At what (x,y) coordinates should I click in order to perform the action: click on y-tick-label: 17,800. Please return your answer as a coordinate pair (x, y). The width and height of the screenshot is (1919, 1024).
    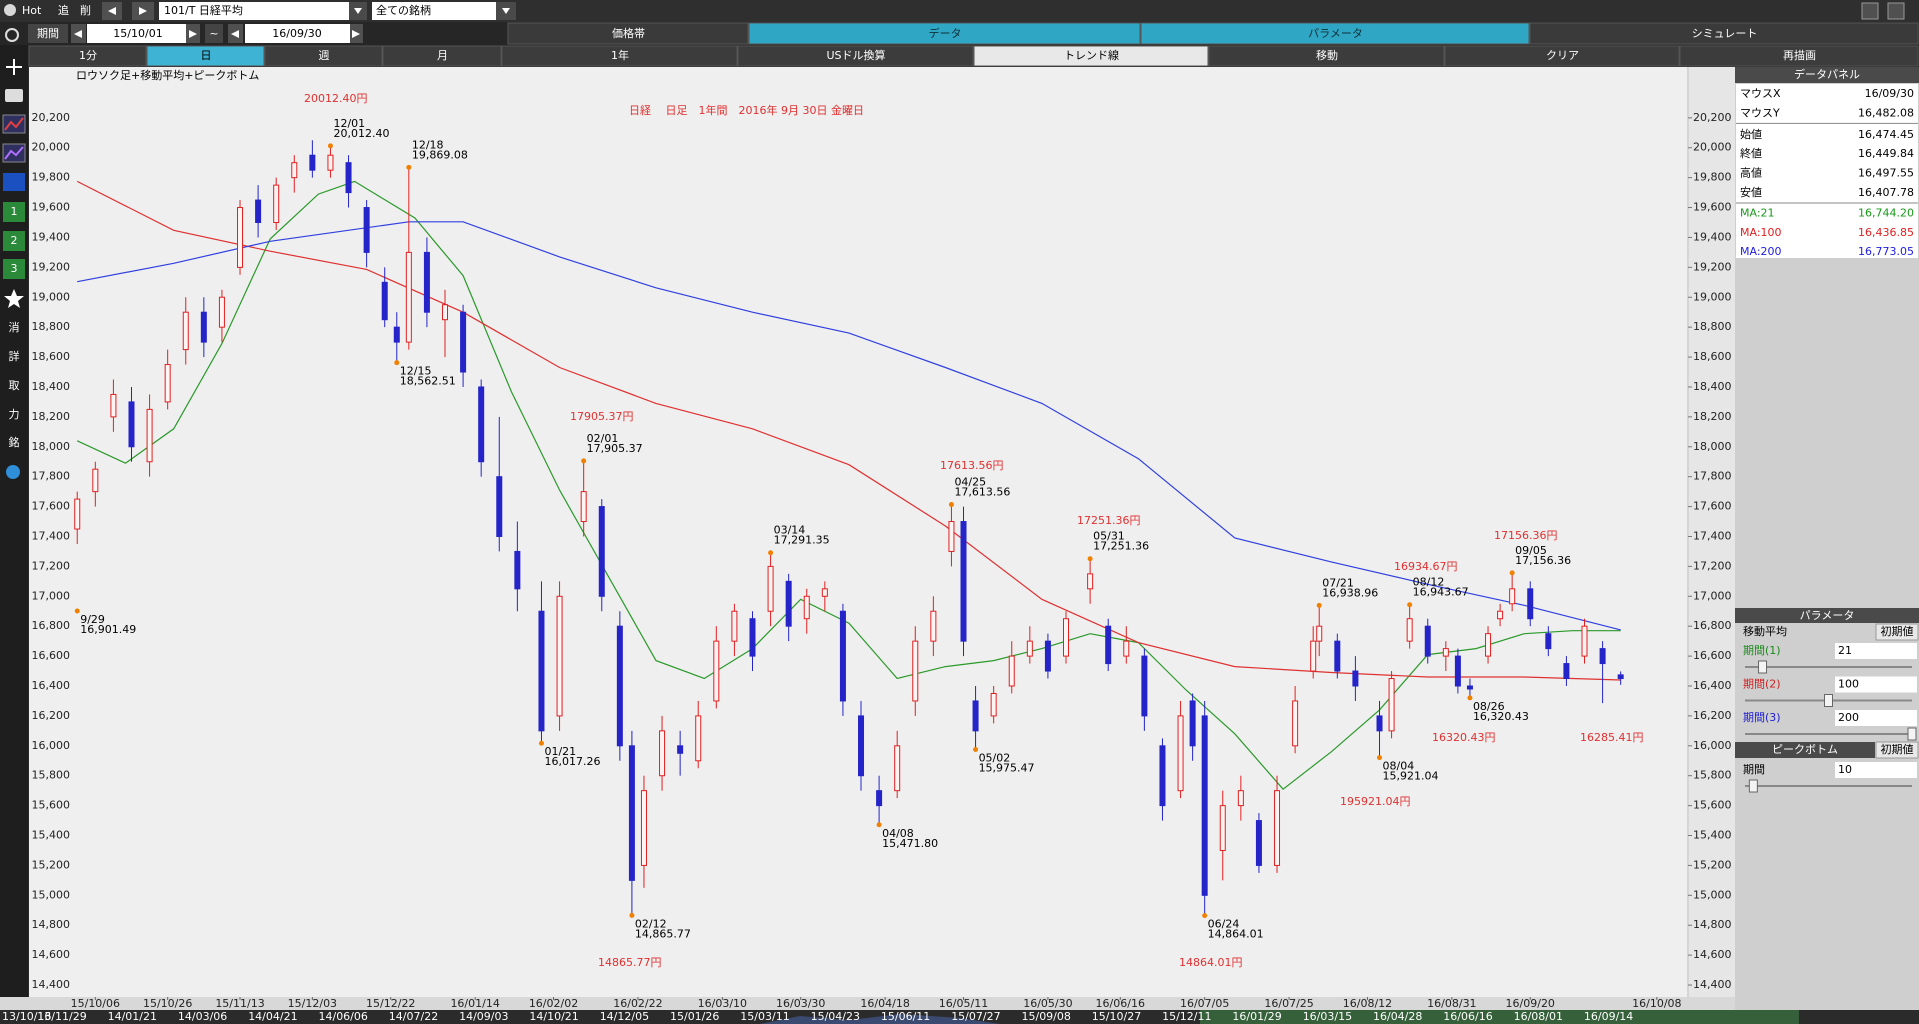
    Looking at the image, I should click on (51, 476).